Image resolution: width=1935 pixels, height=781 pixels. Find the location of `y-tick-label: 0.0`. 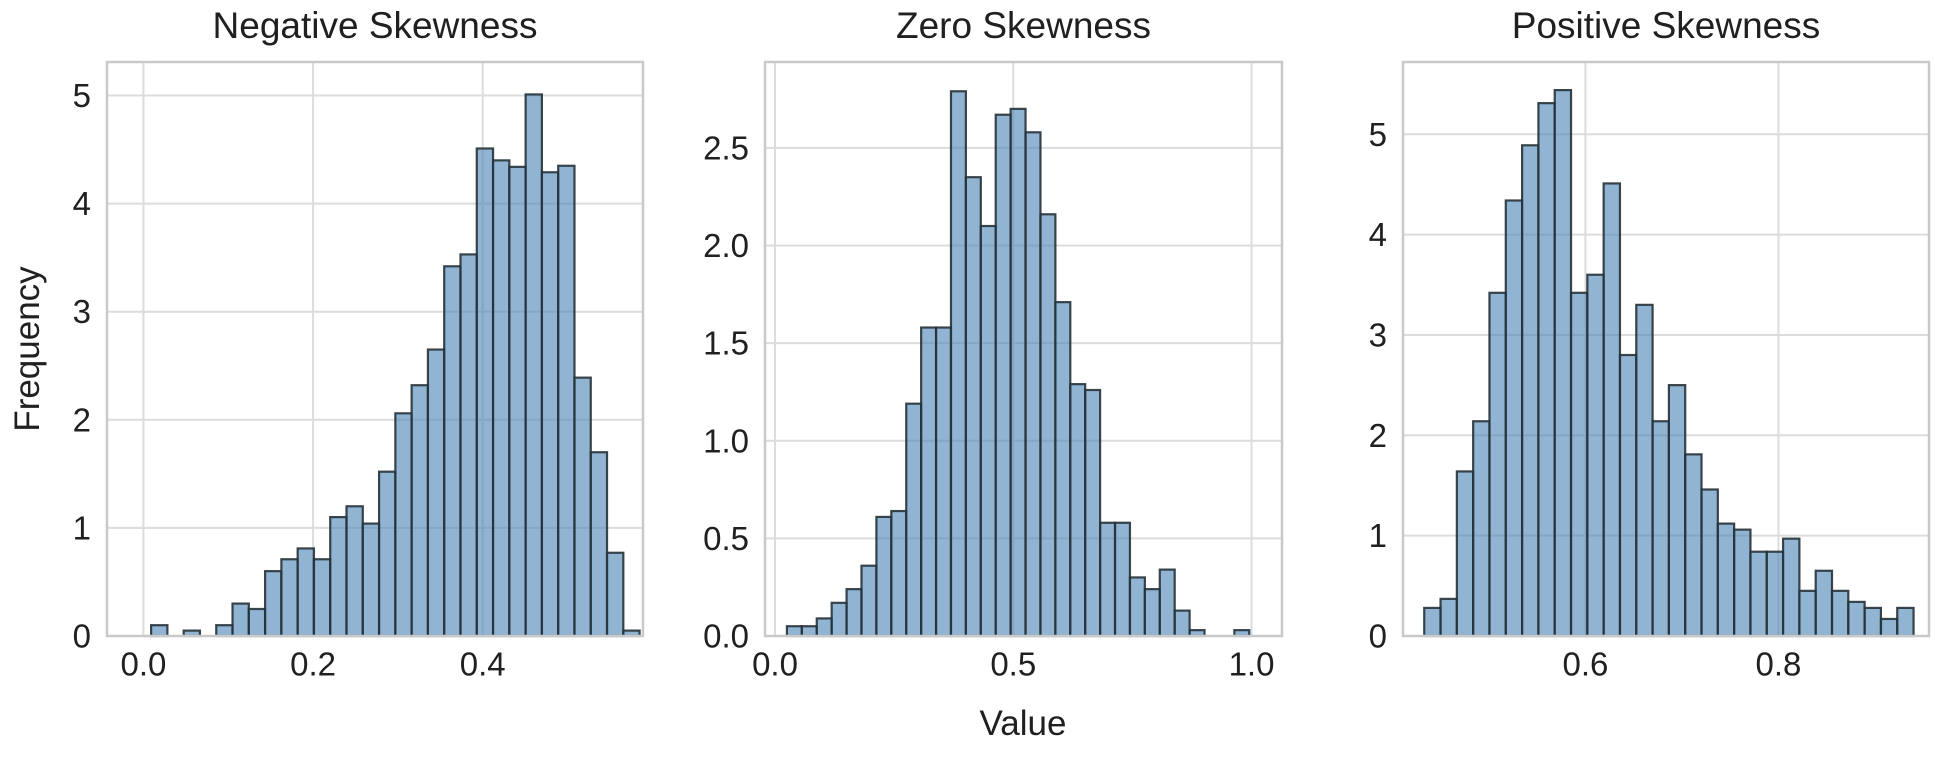

y-tick-label: 0.0 is located at coordinates (726, 636).